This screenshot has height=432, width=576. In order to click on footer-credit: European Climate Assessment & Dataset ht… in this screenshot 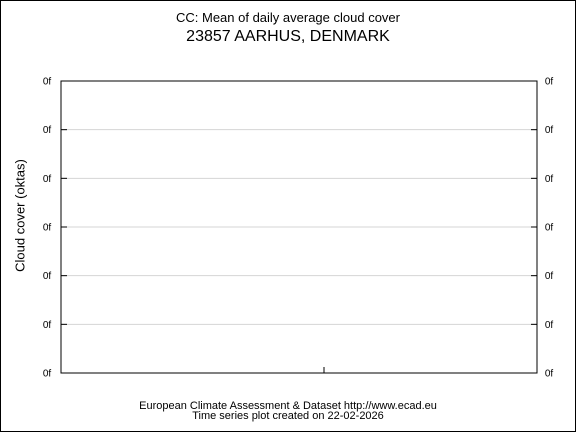, I will do `click(288, 406)`.